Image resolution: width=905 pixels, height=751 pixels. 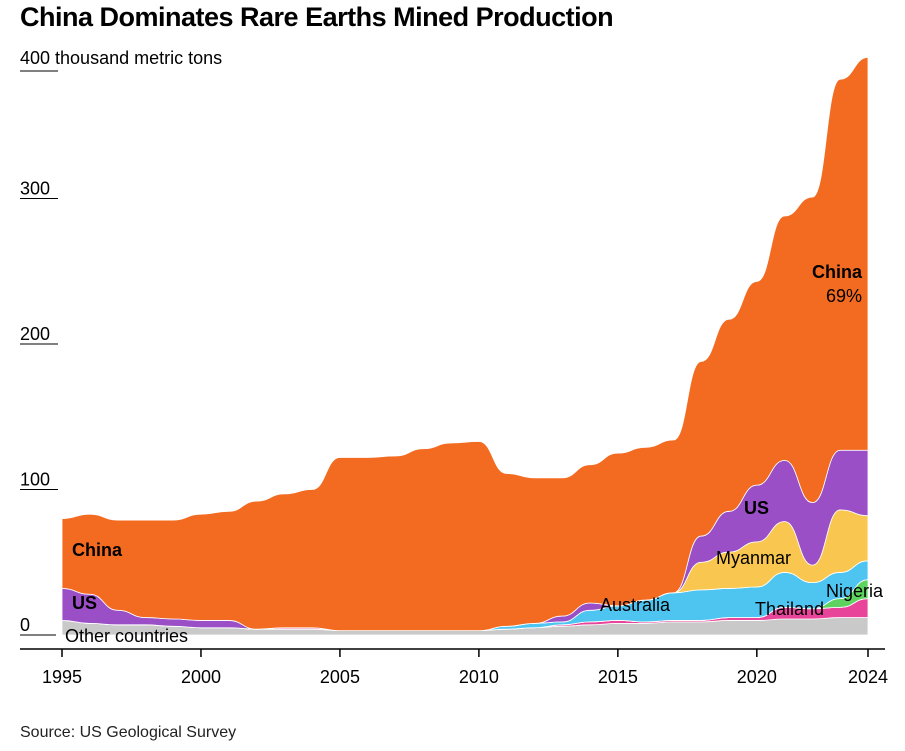 What do you see at coordinates (62, 677) in the screenshot?
I see `x-tick-label: 1995` at bounding box center [62, 677].